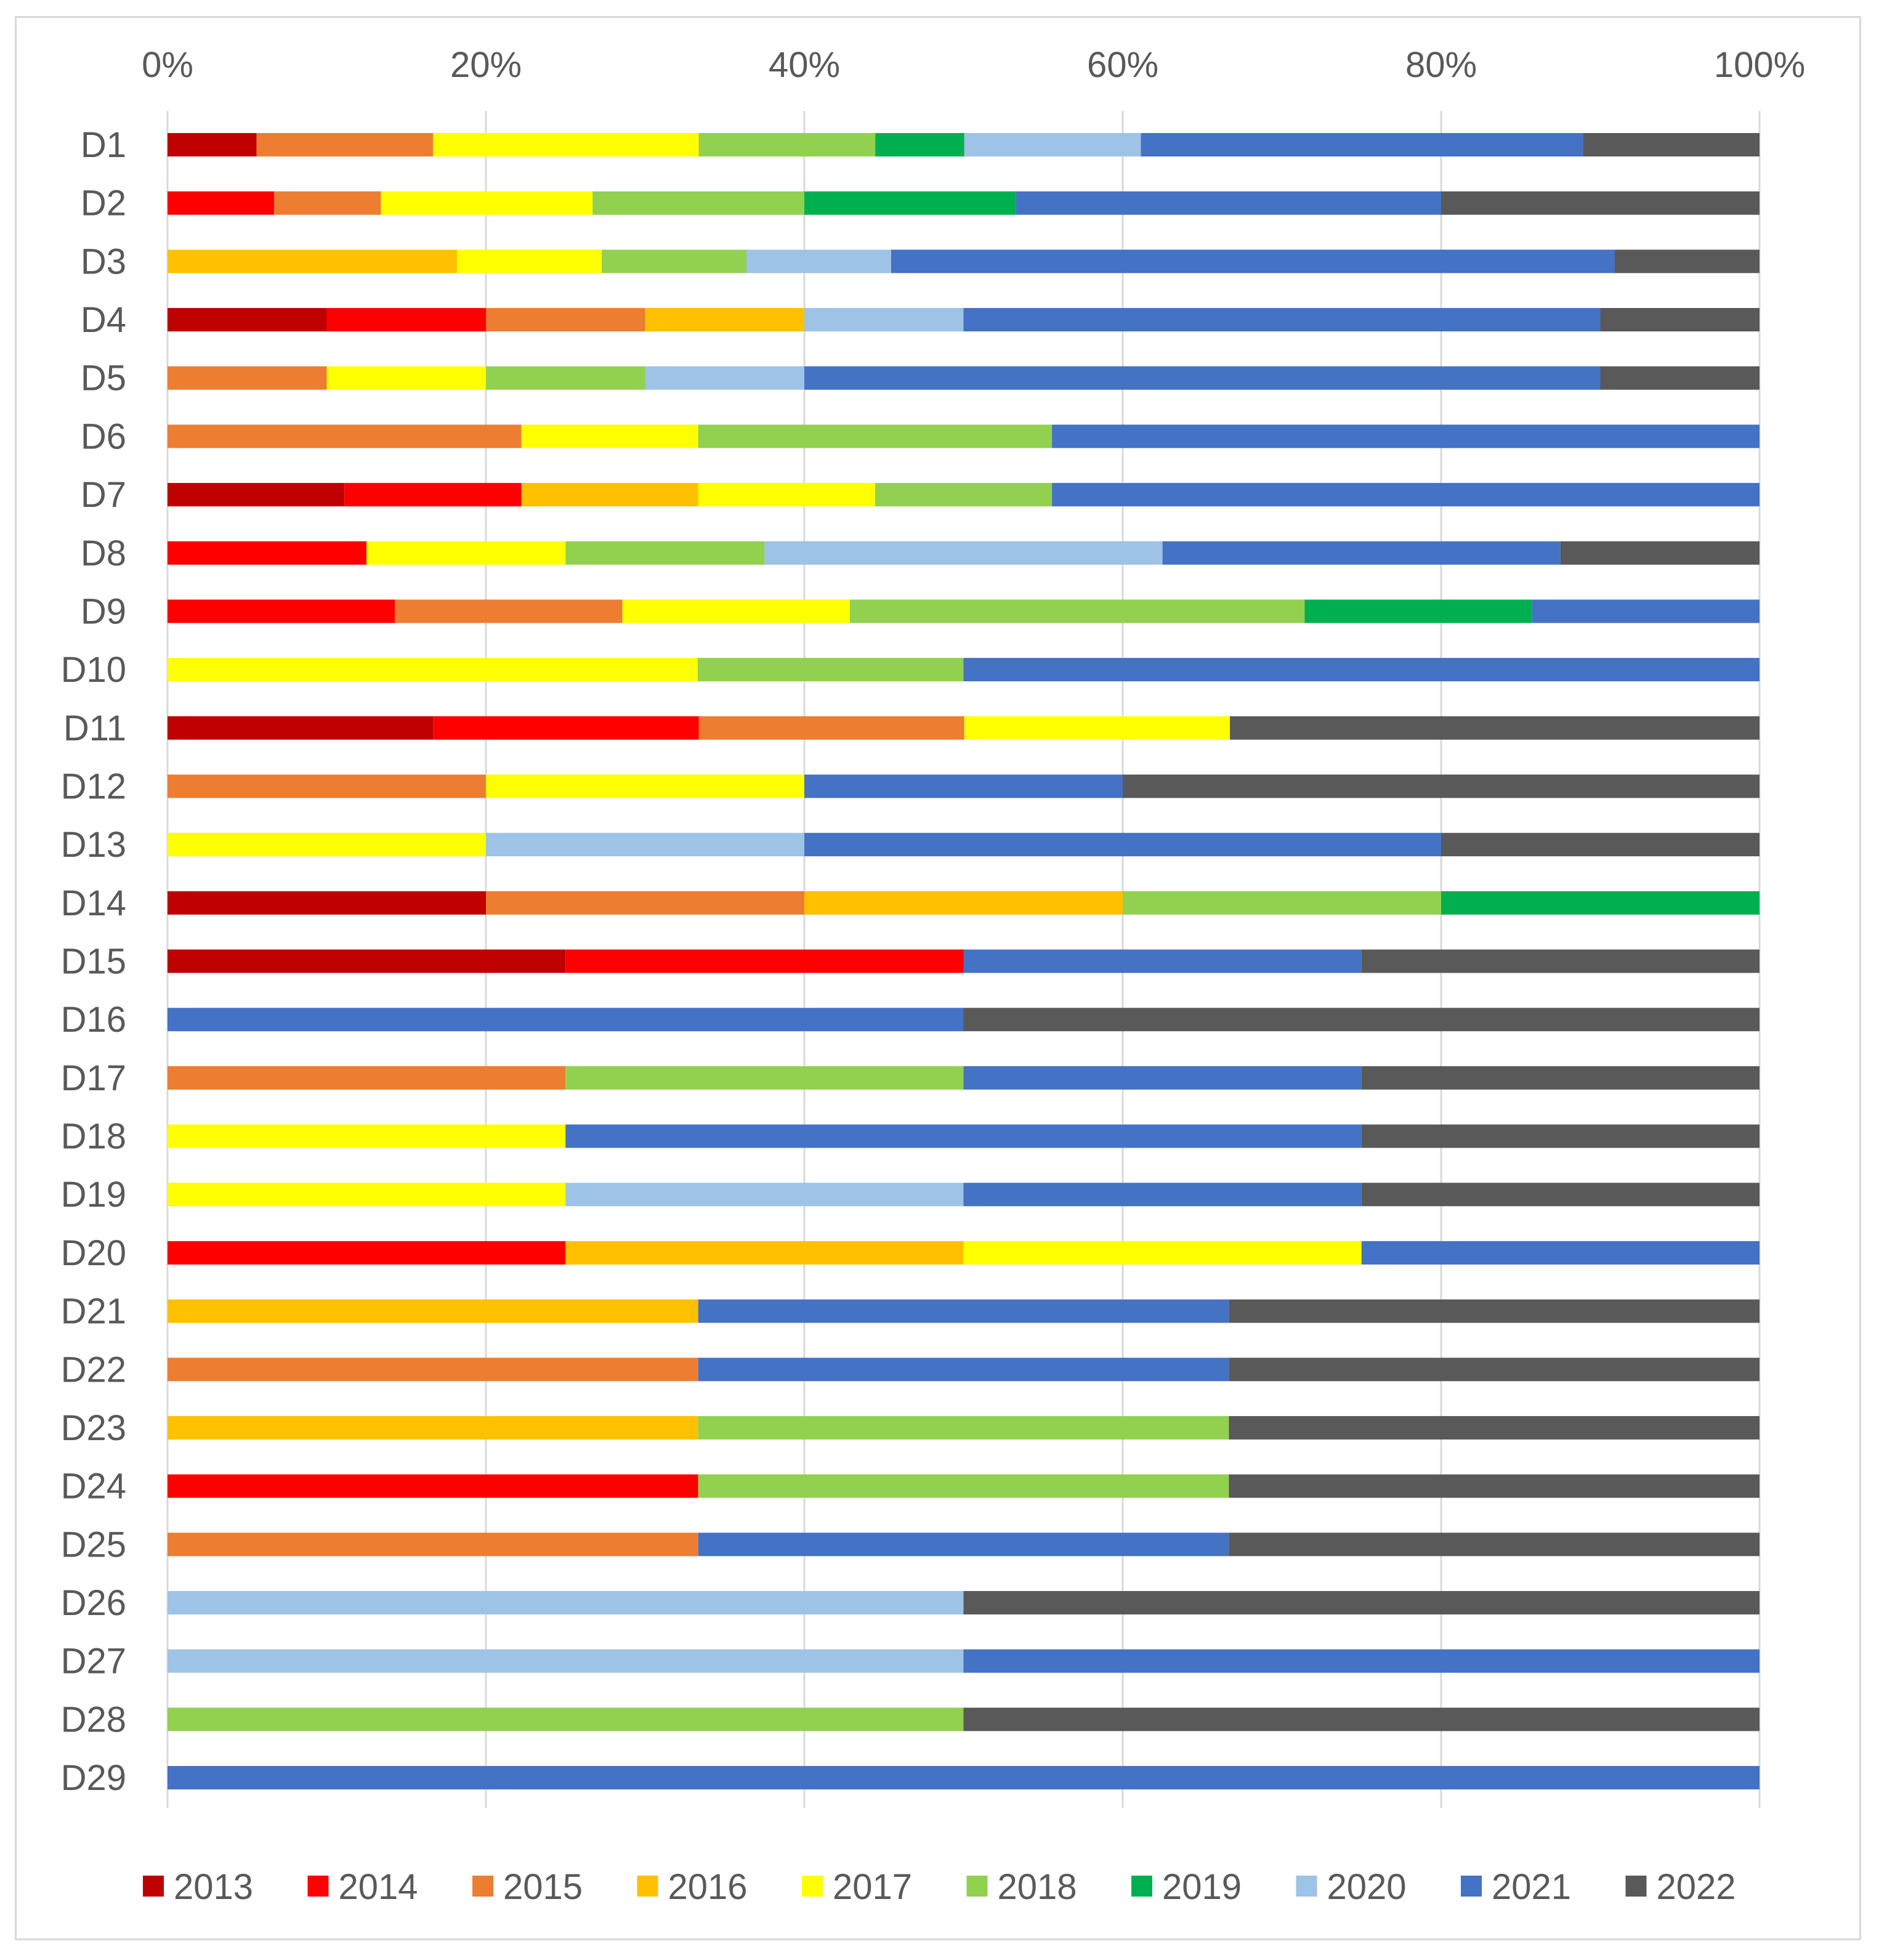 The width and height of the screenshot is (1879, 1960). What do you see at coordinates (708, 1887) in the screenshot?
I see `legend-label: 2016` at bounding box center [708, 1887].